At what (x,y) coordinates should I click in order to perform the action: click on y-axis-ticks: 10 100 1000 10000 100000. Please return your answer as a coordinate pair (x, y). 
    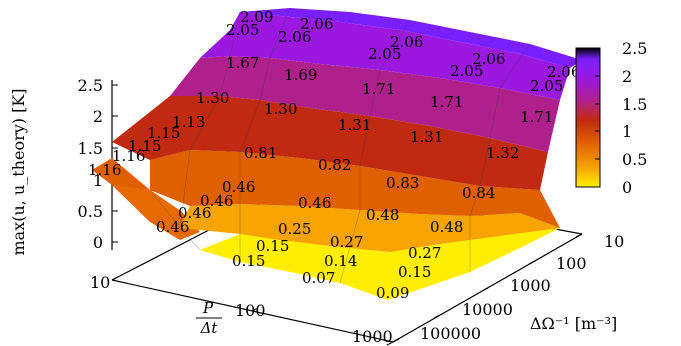
    Looking at the image, I should click on (505, 289).